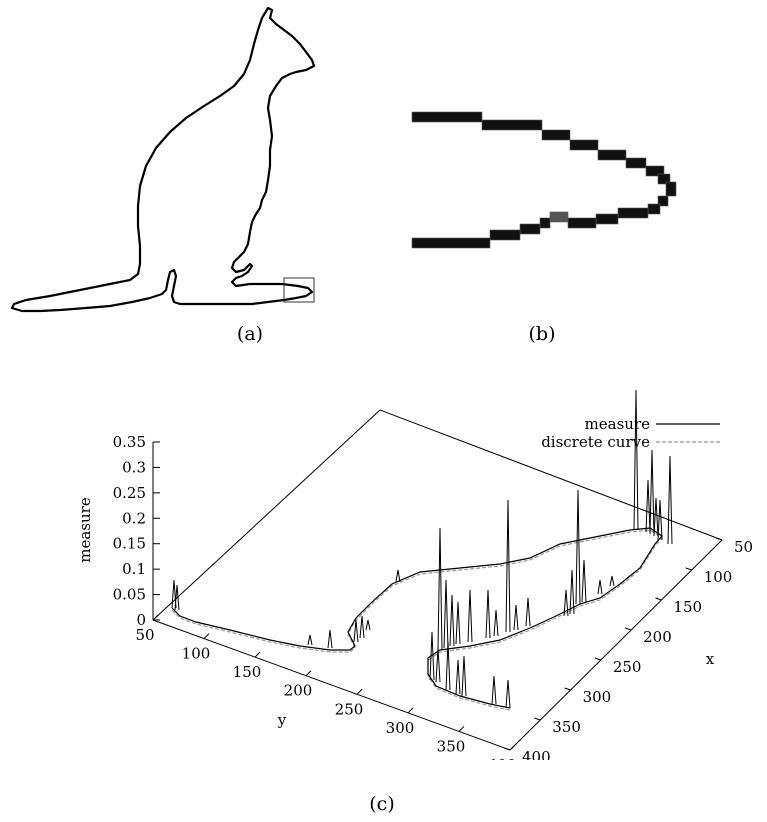 This screenshot has height=822, width=767. Describe the element at coordinates (502, 758) in the screenshot. I see `y-tick-label: 400` at that location.